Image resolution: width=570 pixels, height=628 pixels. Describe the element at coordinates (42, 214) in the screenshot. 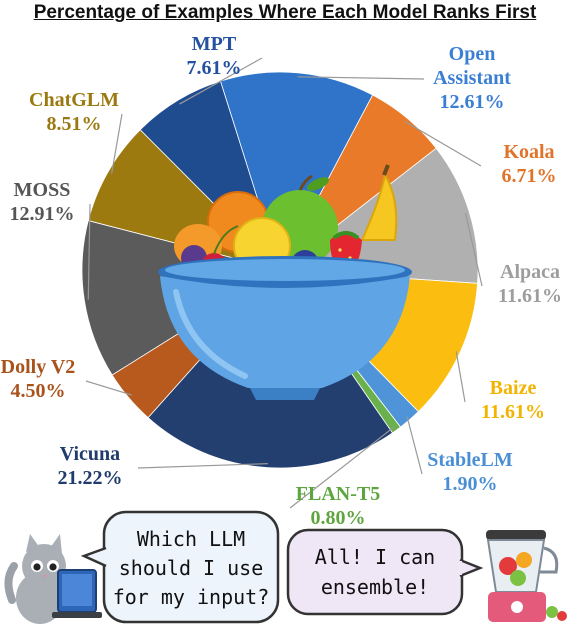

I see `slice-value-label: 12.91%` at that location.